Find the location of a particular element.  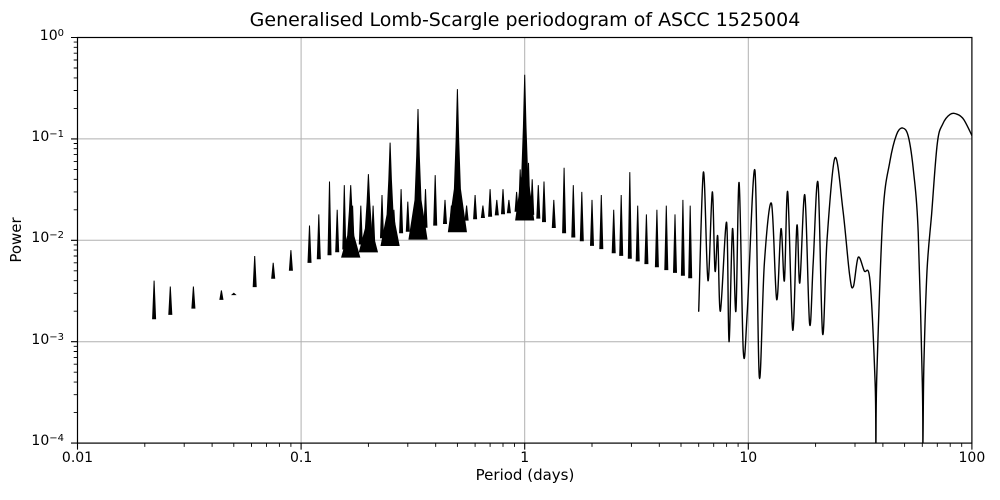

y-tick-label: 10⁻⁴ is located at coordinates (47, 441).